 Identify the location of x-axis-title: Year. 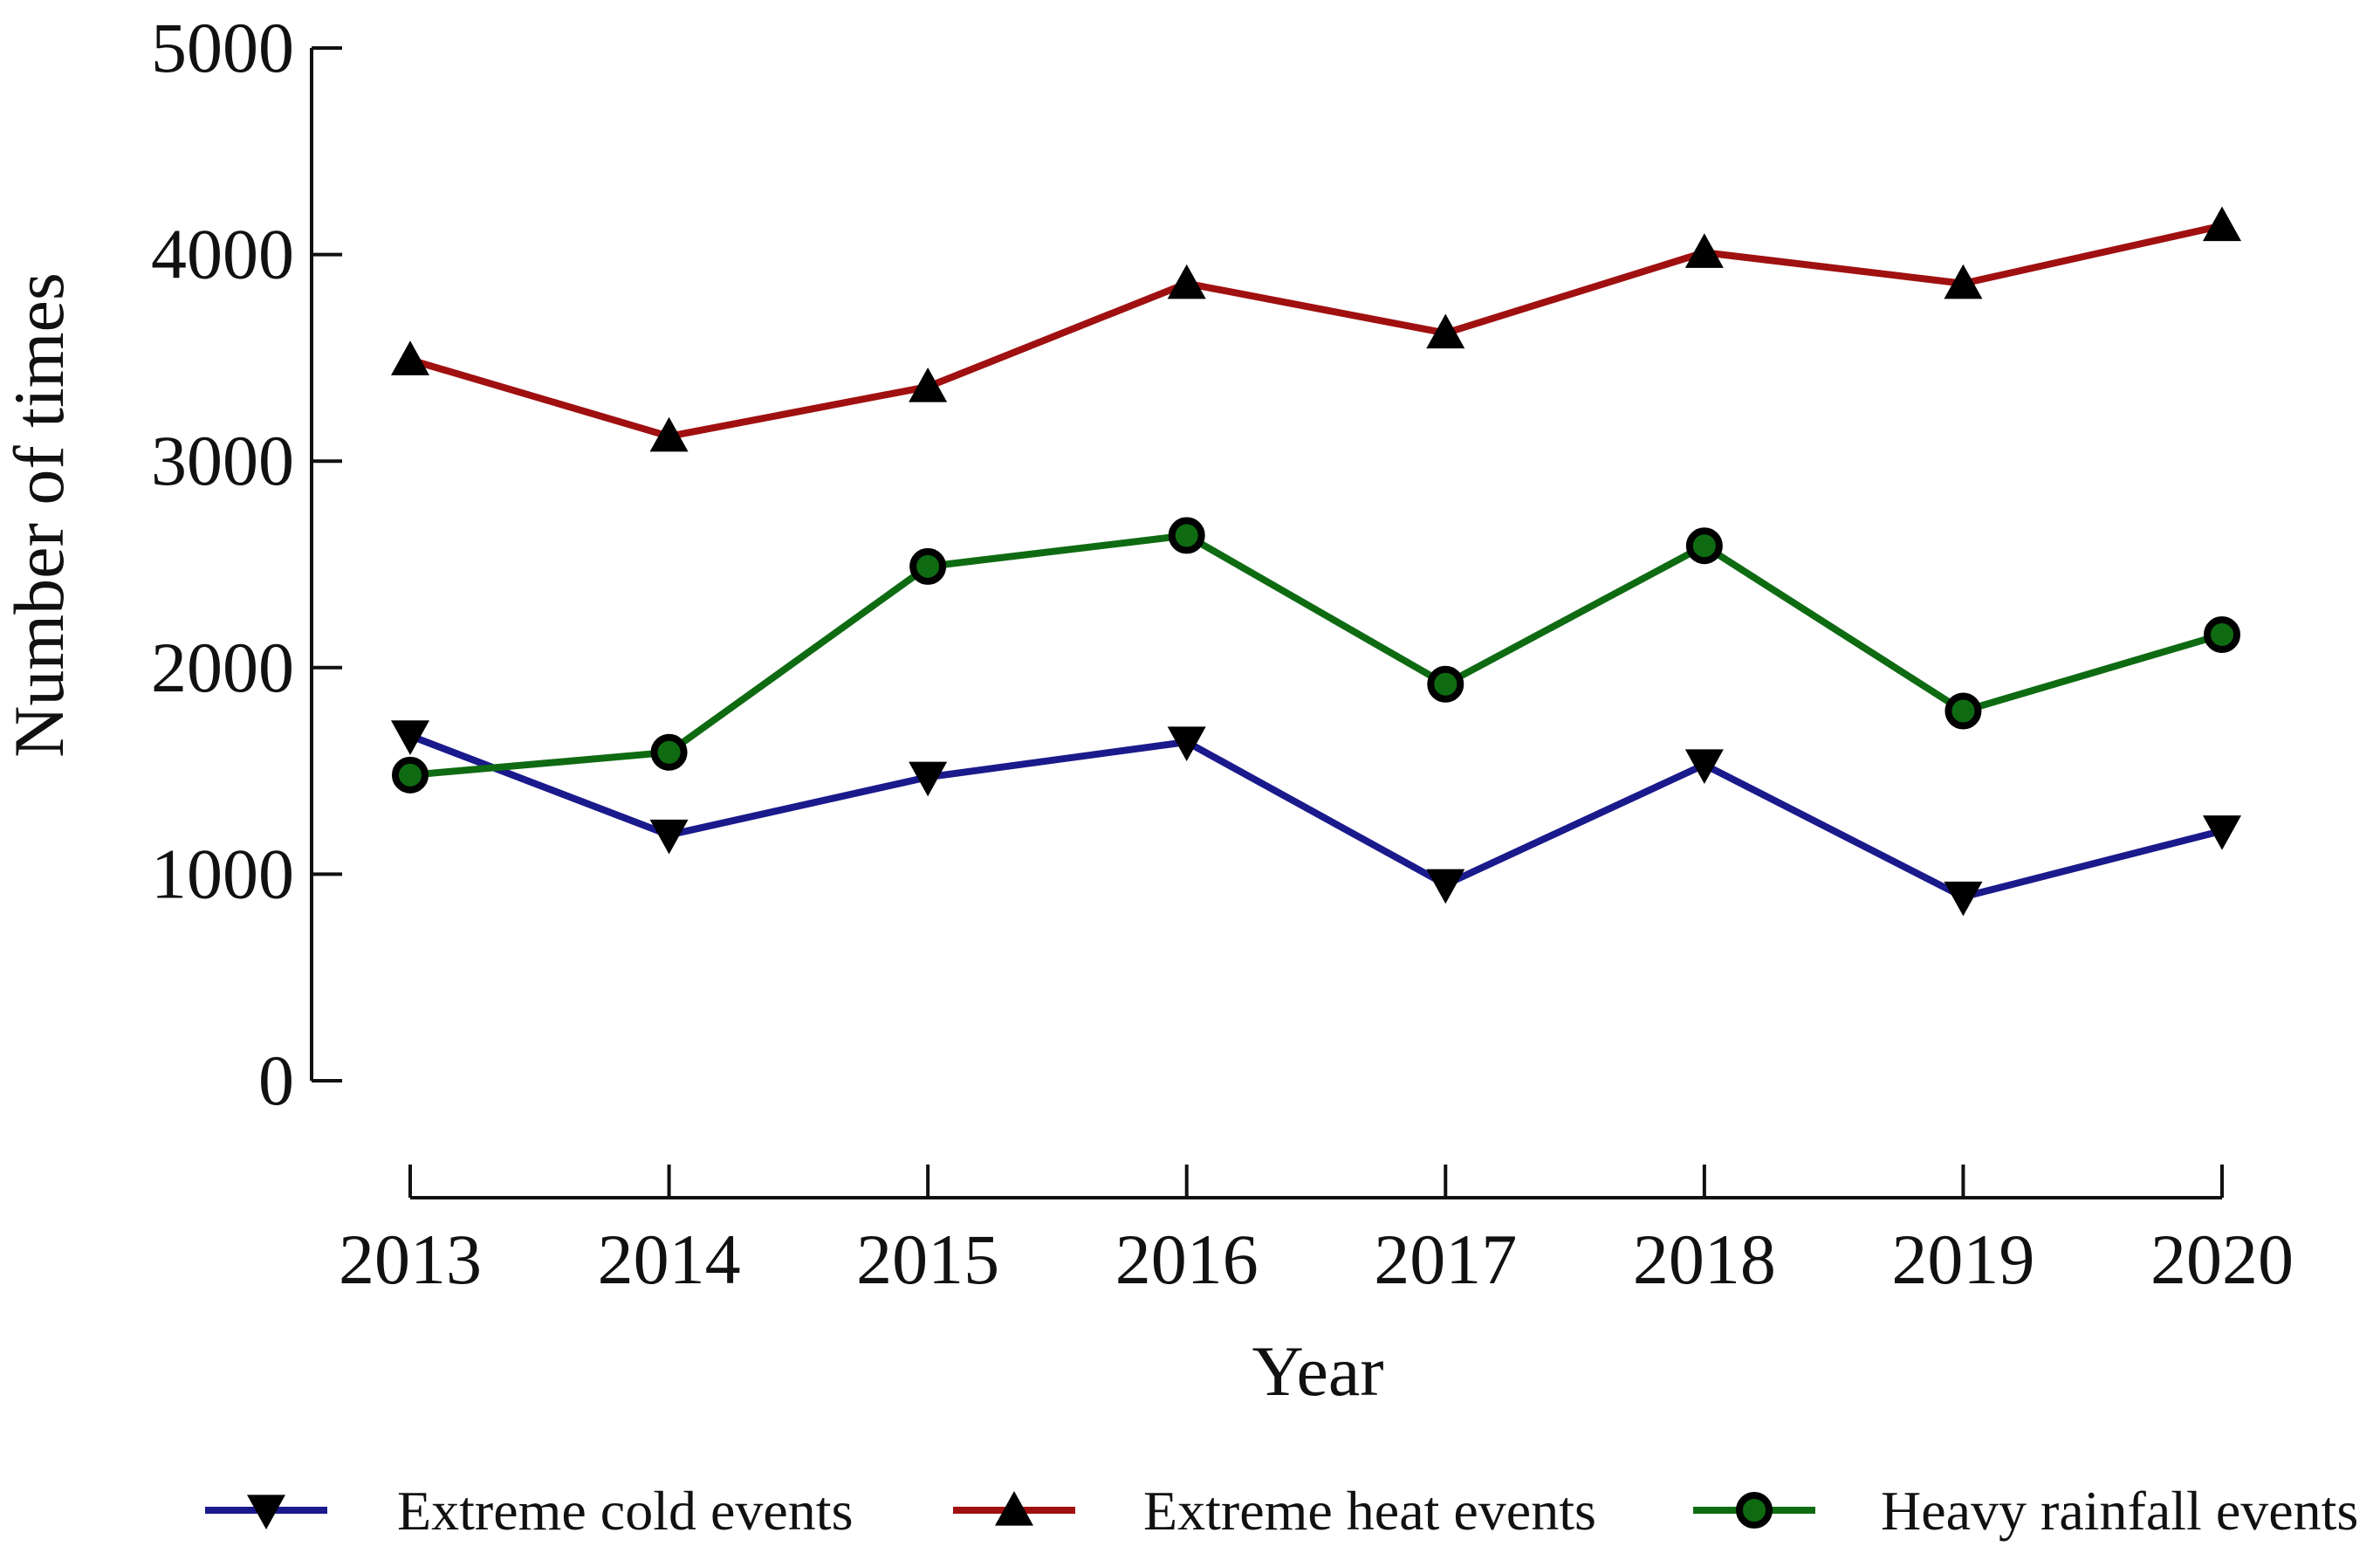
(1317, 1371).